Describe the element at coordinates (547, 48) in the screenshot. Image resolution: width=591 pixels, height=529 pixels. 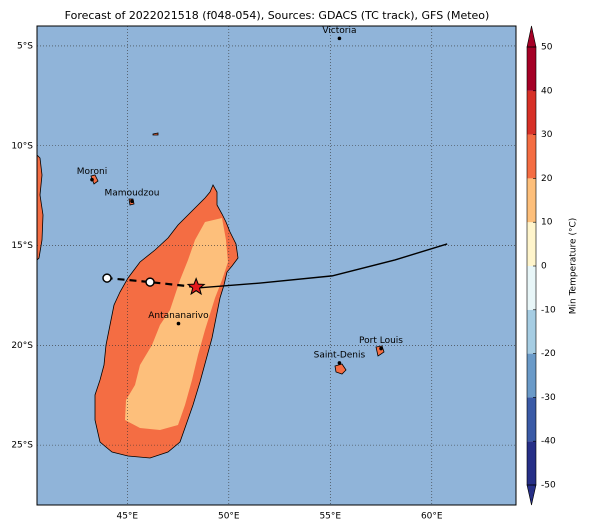
I see `colorbar-tick-label: 50` at that location.